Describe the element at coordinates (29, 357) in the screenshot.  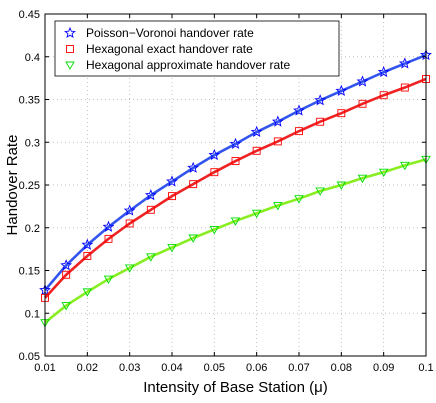
I see `y-tick-label: 0.05` at that location.